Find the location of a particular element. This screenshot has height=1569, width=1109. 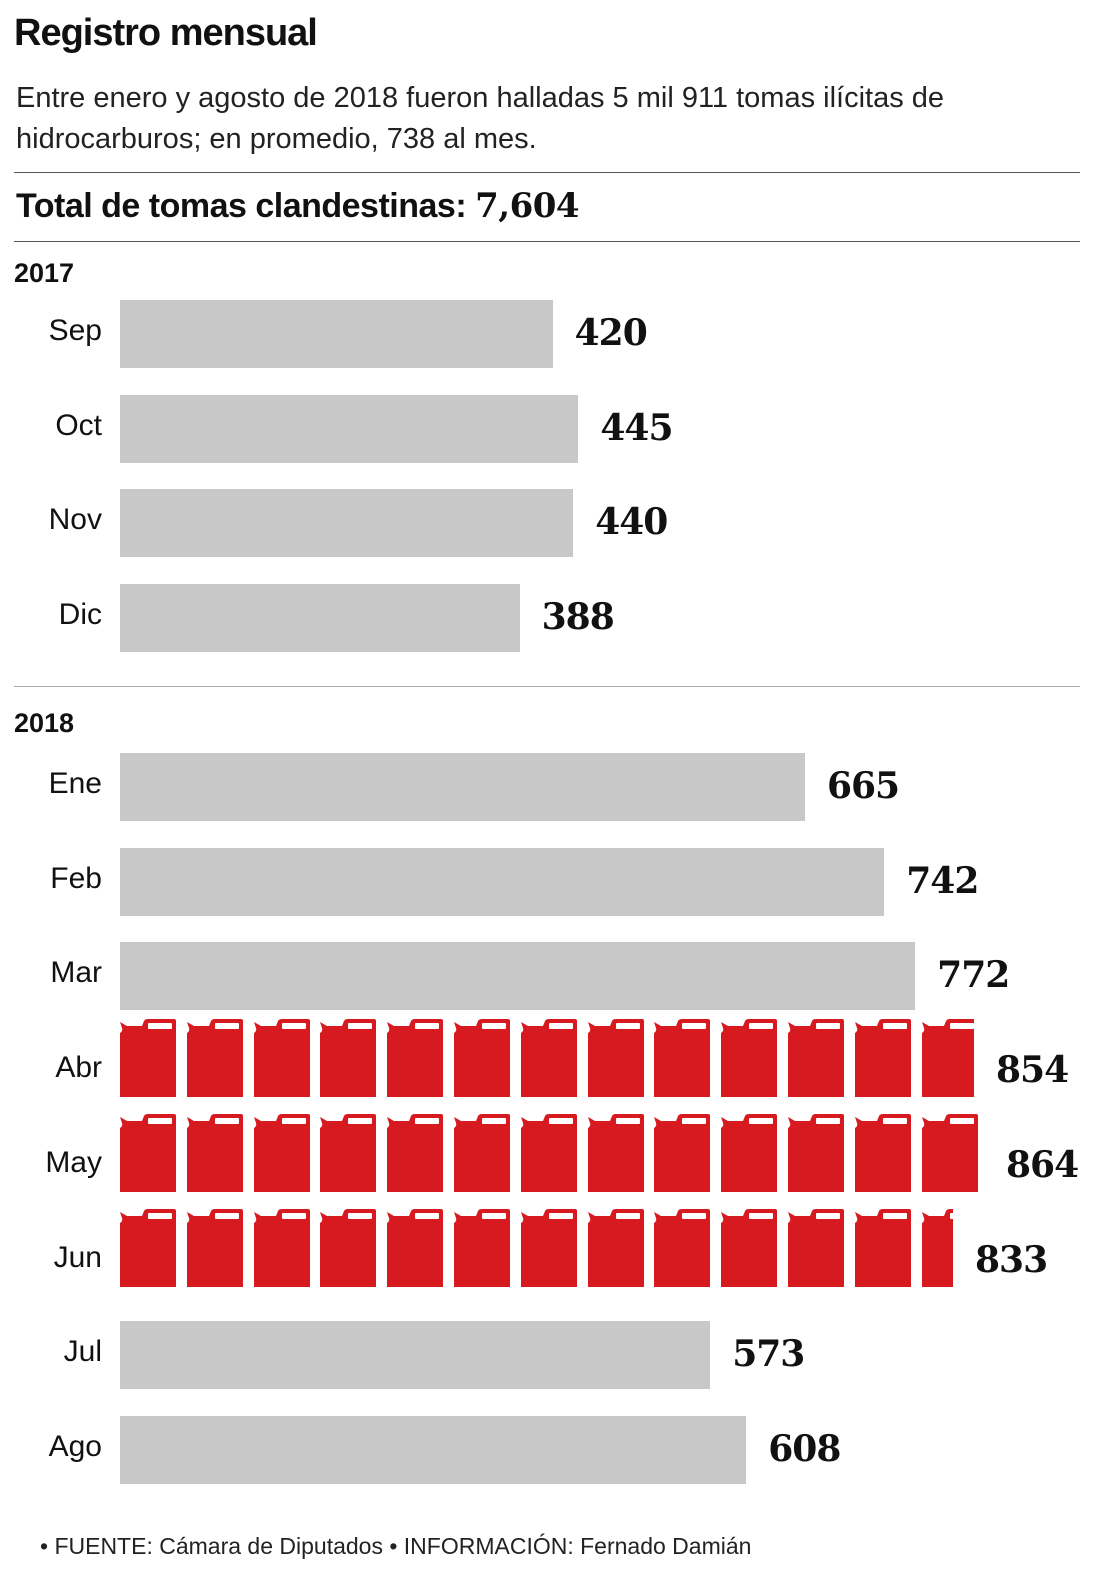

value-label: 742 is located at coordinates (942, 880).